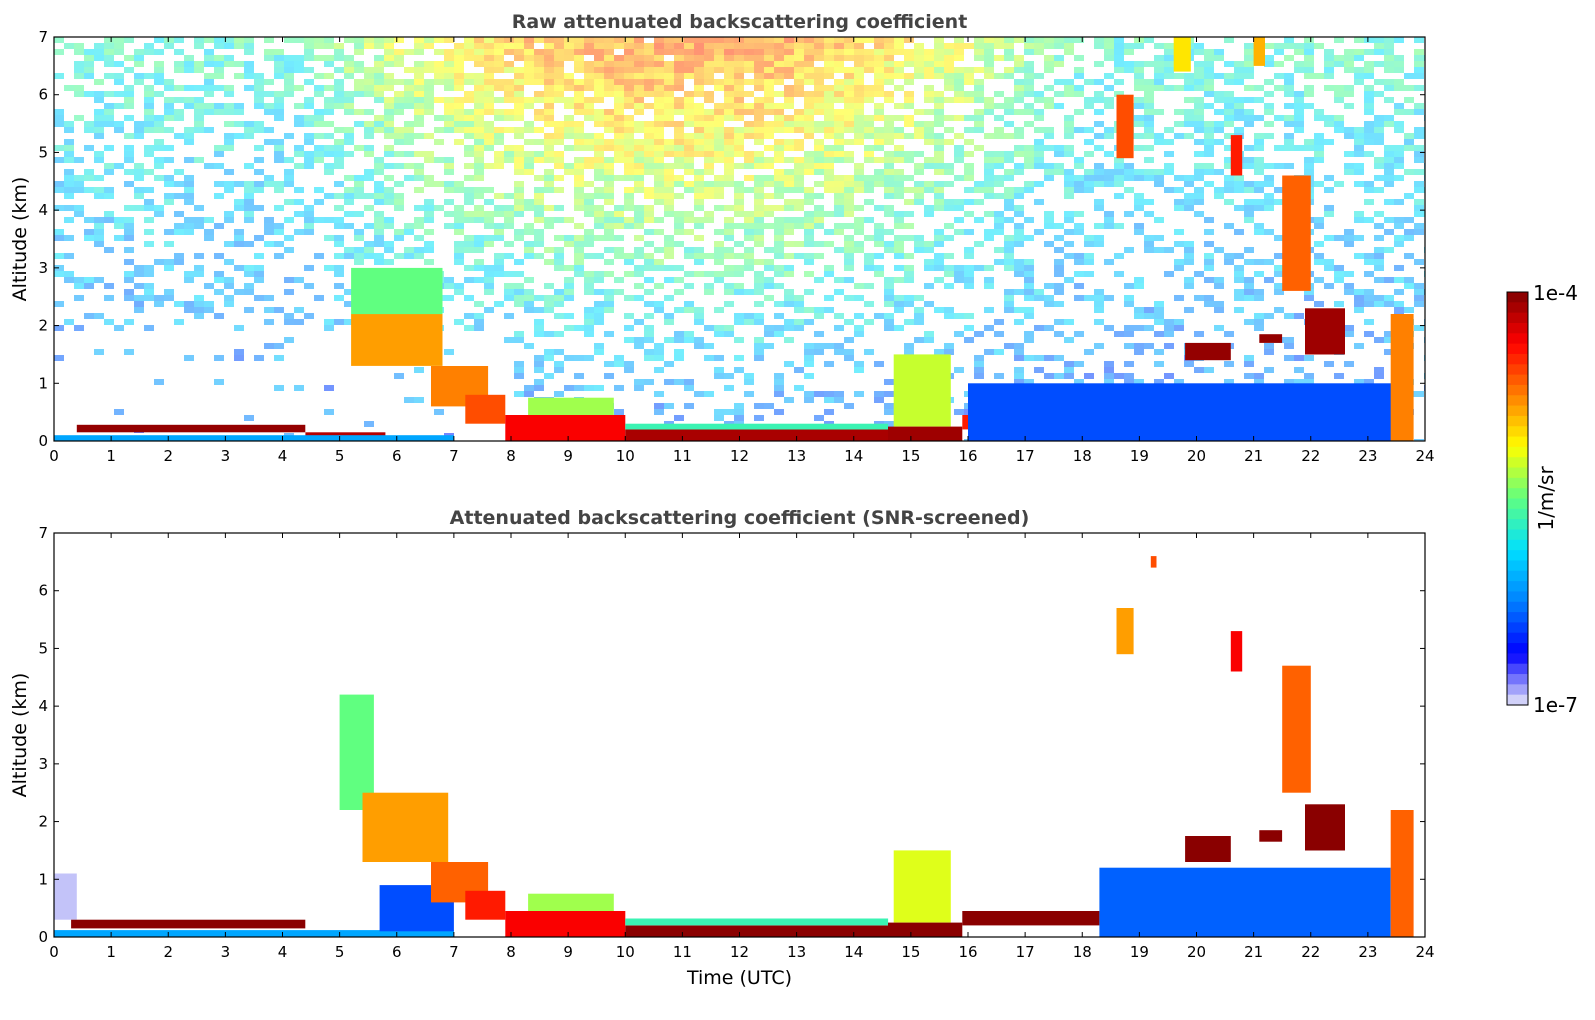  I want to click on x-tick-label: 11, so click(682, 456).